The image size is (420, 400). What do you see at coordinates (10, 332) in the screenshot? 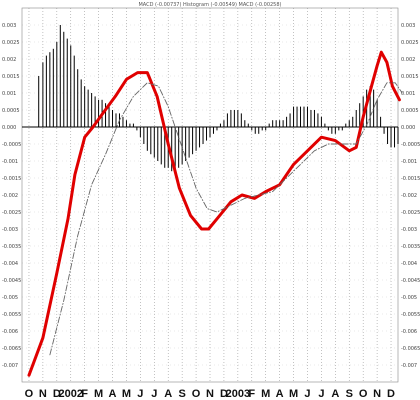
I see `y-tick-label-left: -0.006` at bounding box center [10, 332].